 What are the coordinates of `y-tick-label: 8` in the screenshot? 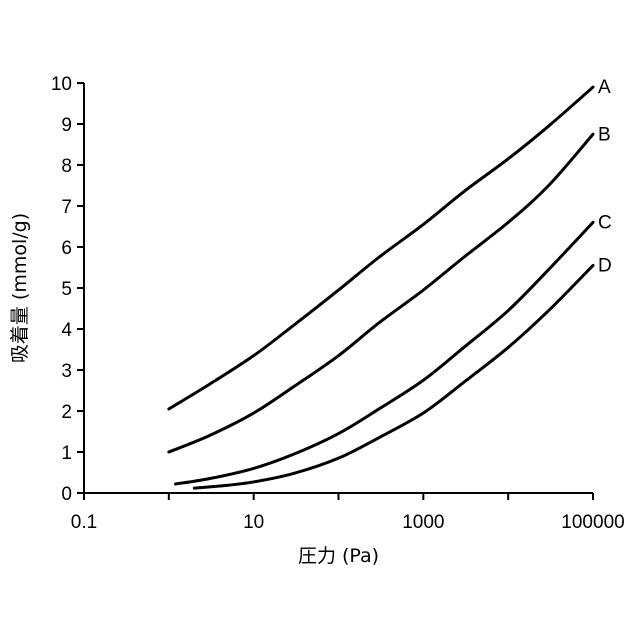 It's located at (66, 166).